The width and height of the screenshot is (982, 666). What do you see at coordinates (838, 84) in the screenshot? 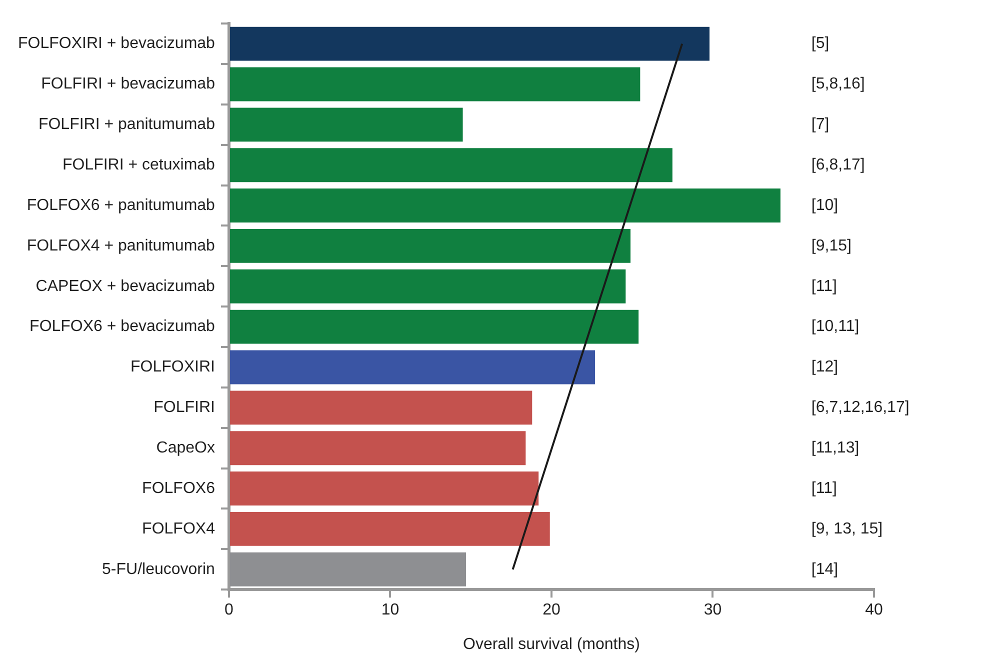
I see `annotation: [5,8,16]` at bounding box center [838, 84].